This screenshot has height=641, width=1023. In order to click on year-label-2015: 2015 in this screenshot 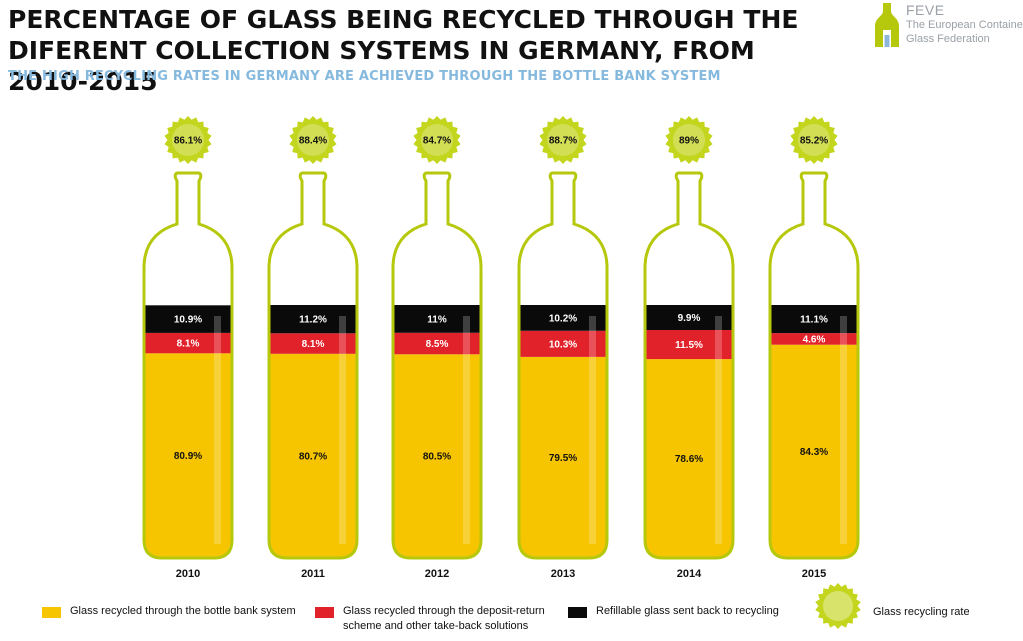, I will do `click(814, 574)`.